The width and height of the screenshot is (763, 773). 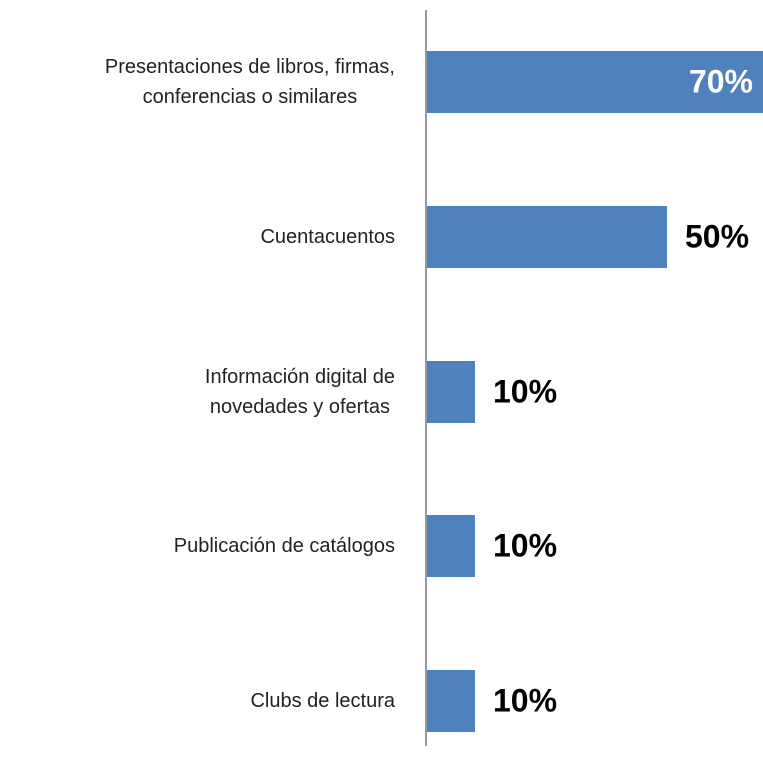 I want to click on value-label: 70%, so click(x=720, y=81).